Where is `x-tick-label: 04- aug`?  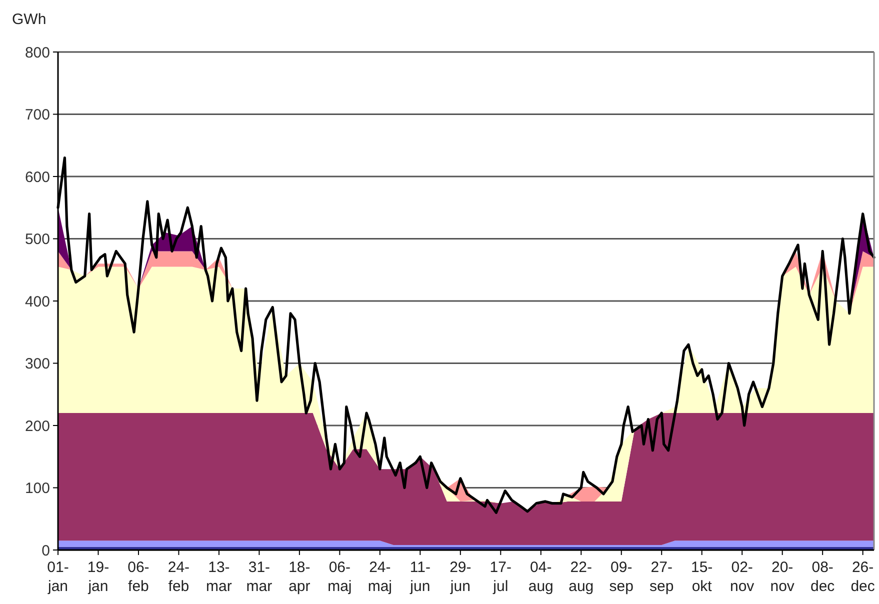 x-tick-label: 04- aug is located at coordinates (541, 577).